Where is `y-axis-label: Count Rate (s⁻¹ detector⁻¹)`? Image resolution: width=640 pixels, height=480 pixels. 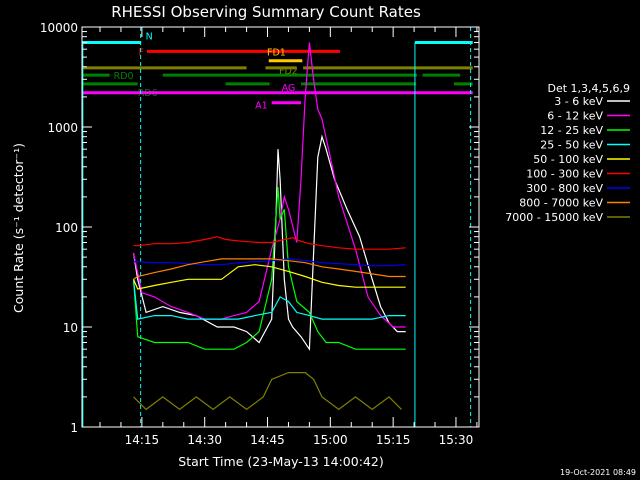 y-axis-label: Count Rate (s⁻¹ detector⁻¹) is located at coordinates (18, 228).